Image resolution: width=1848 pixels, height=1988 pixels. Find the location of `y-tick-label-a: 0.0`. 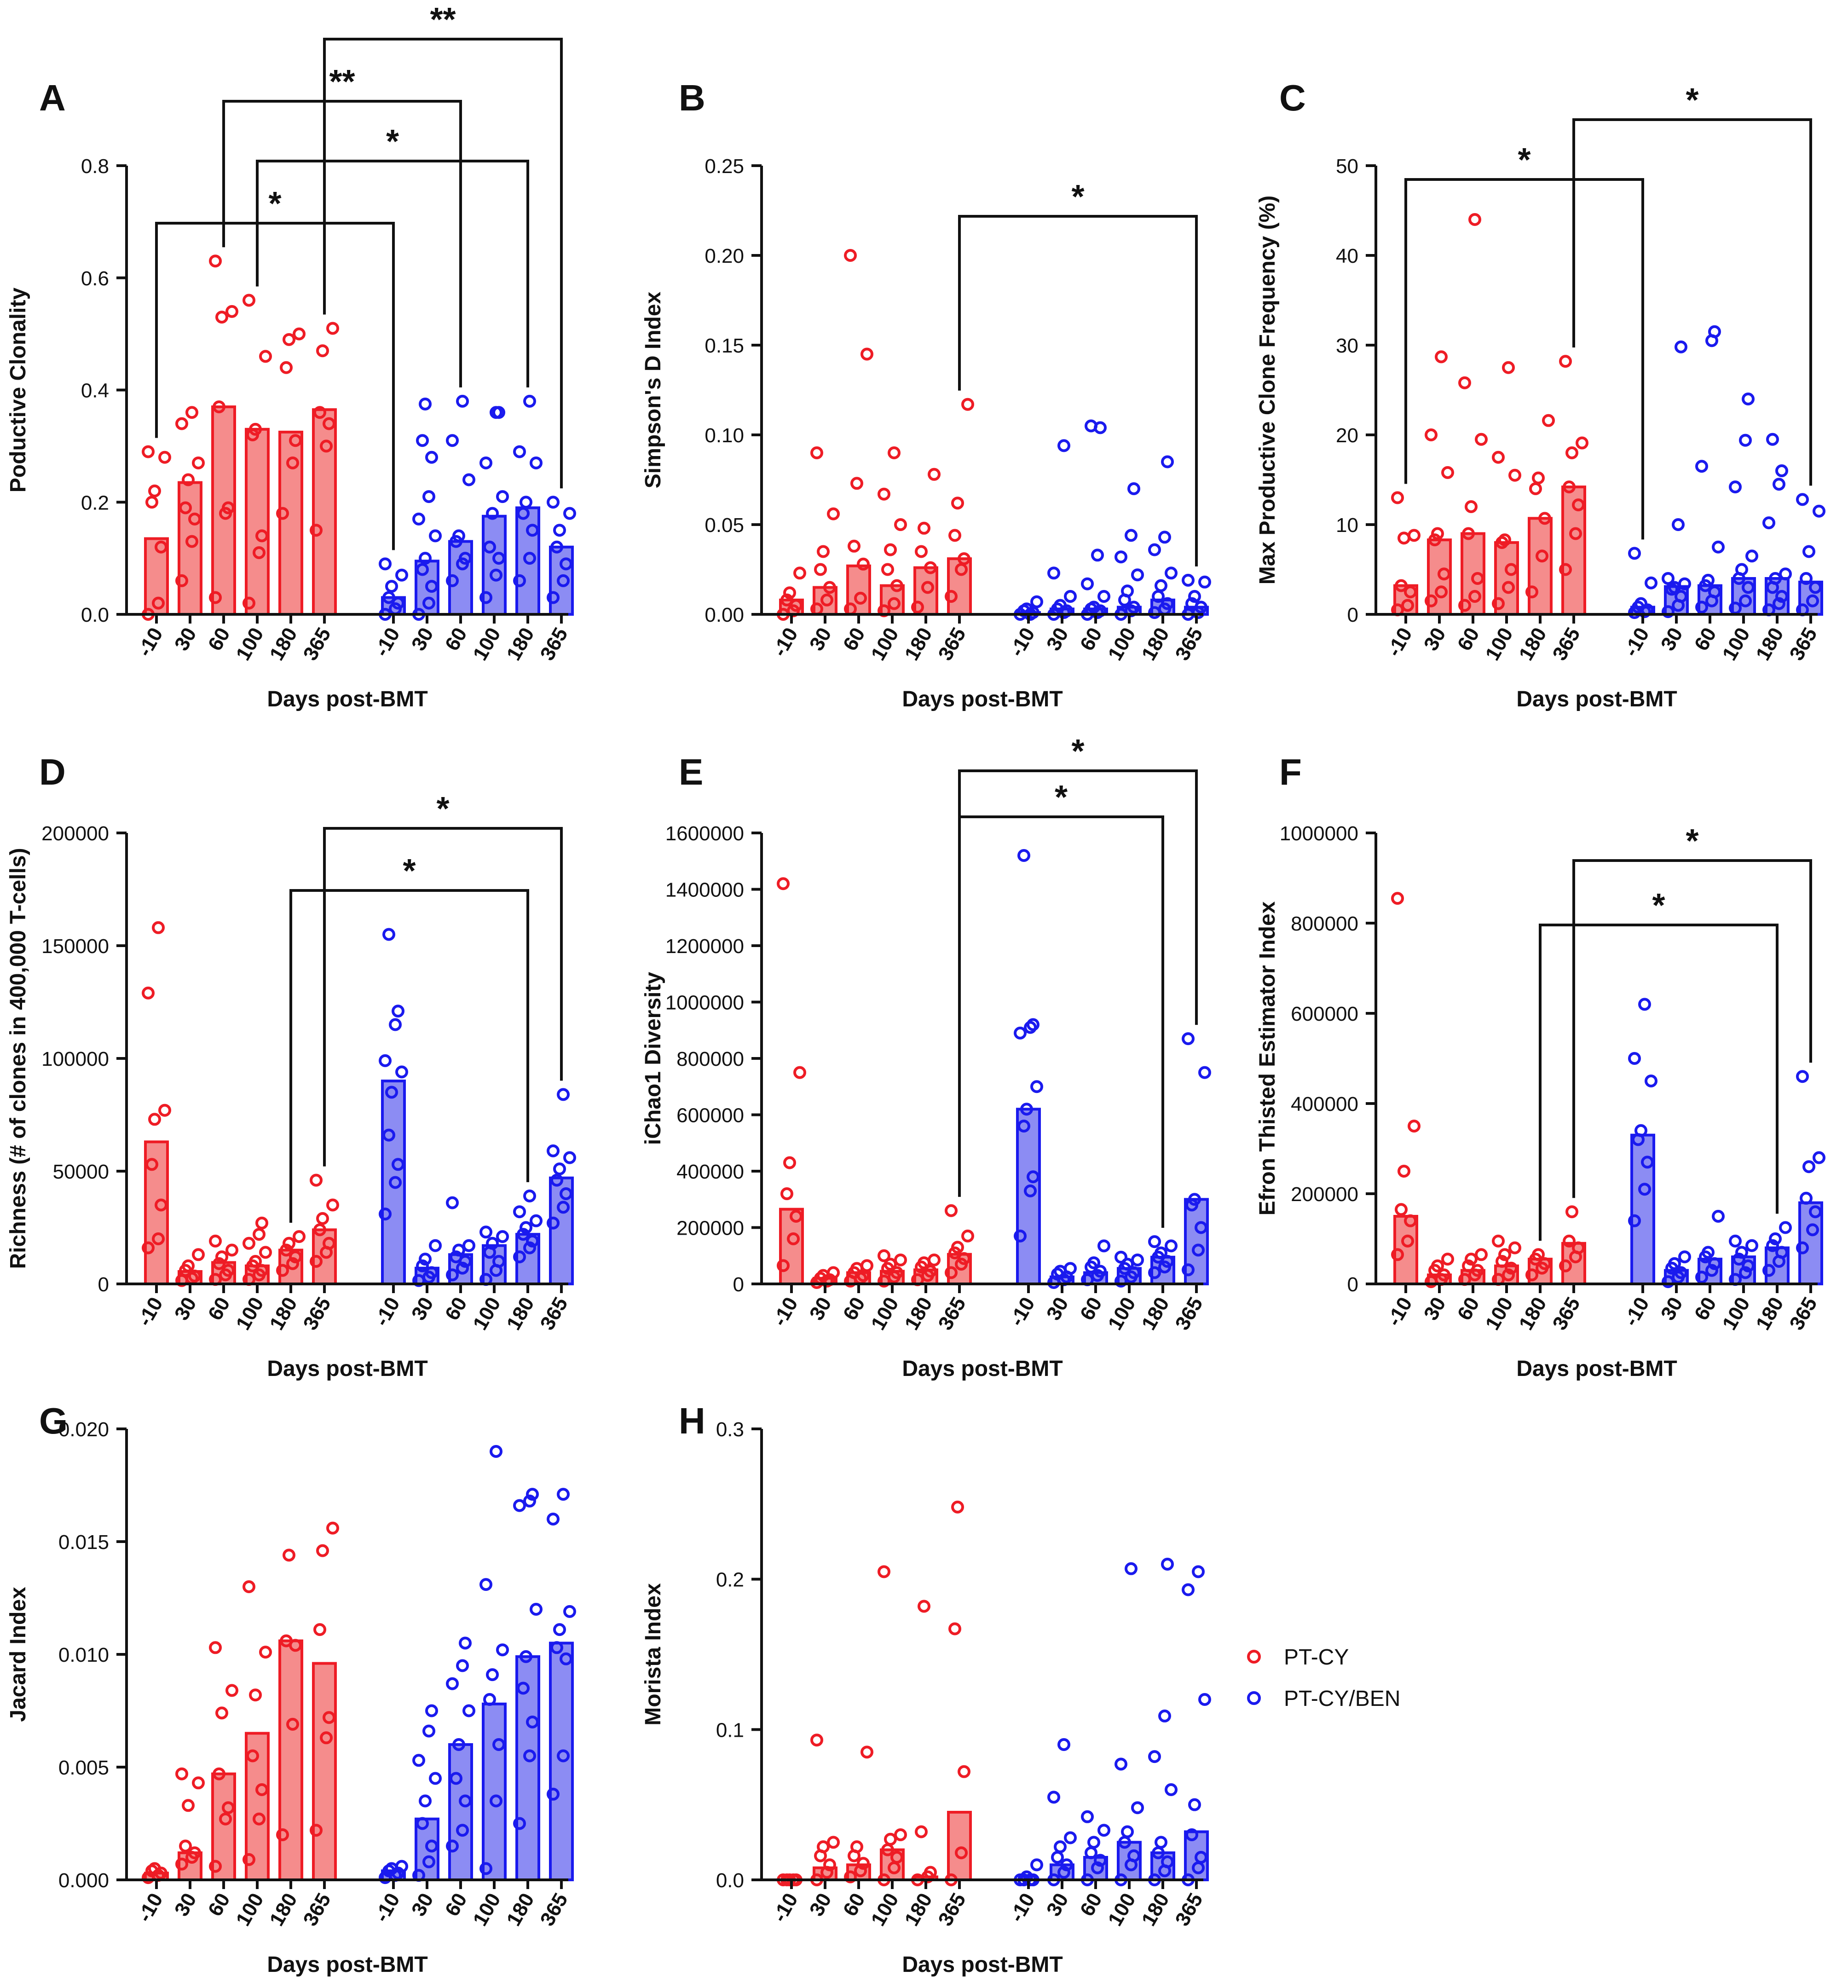

y-tick-label-a: 0.0 is located at coordinates (95, 615).